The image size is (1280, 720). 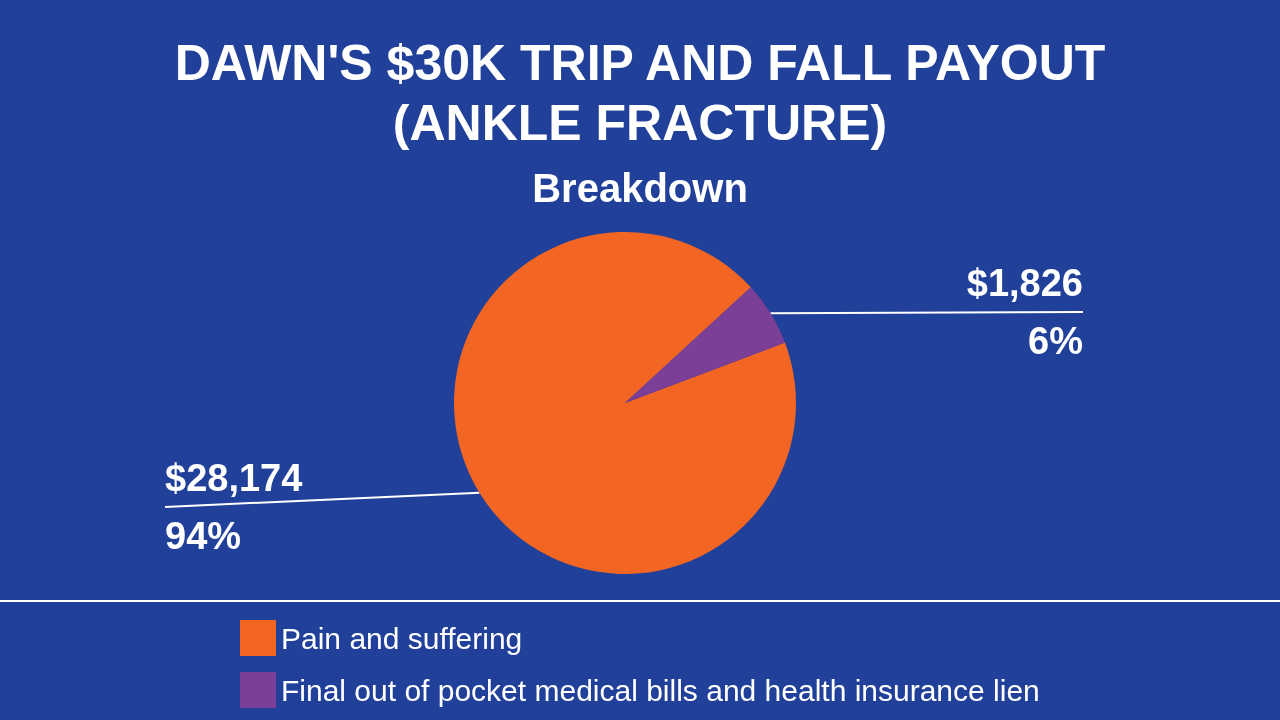 I want to click on chart-title: DAWN'S $30K TRIP AND FALL PAYOUT (ANKLE FRACTURE), so click(x=640, y=93).